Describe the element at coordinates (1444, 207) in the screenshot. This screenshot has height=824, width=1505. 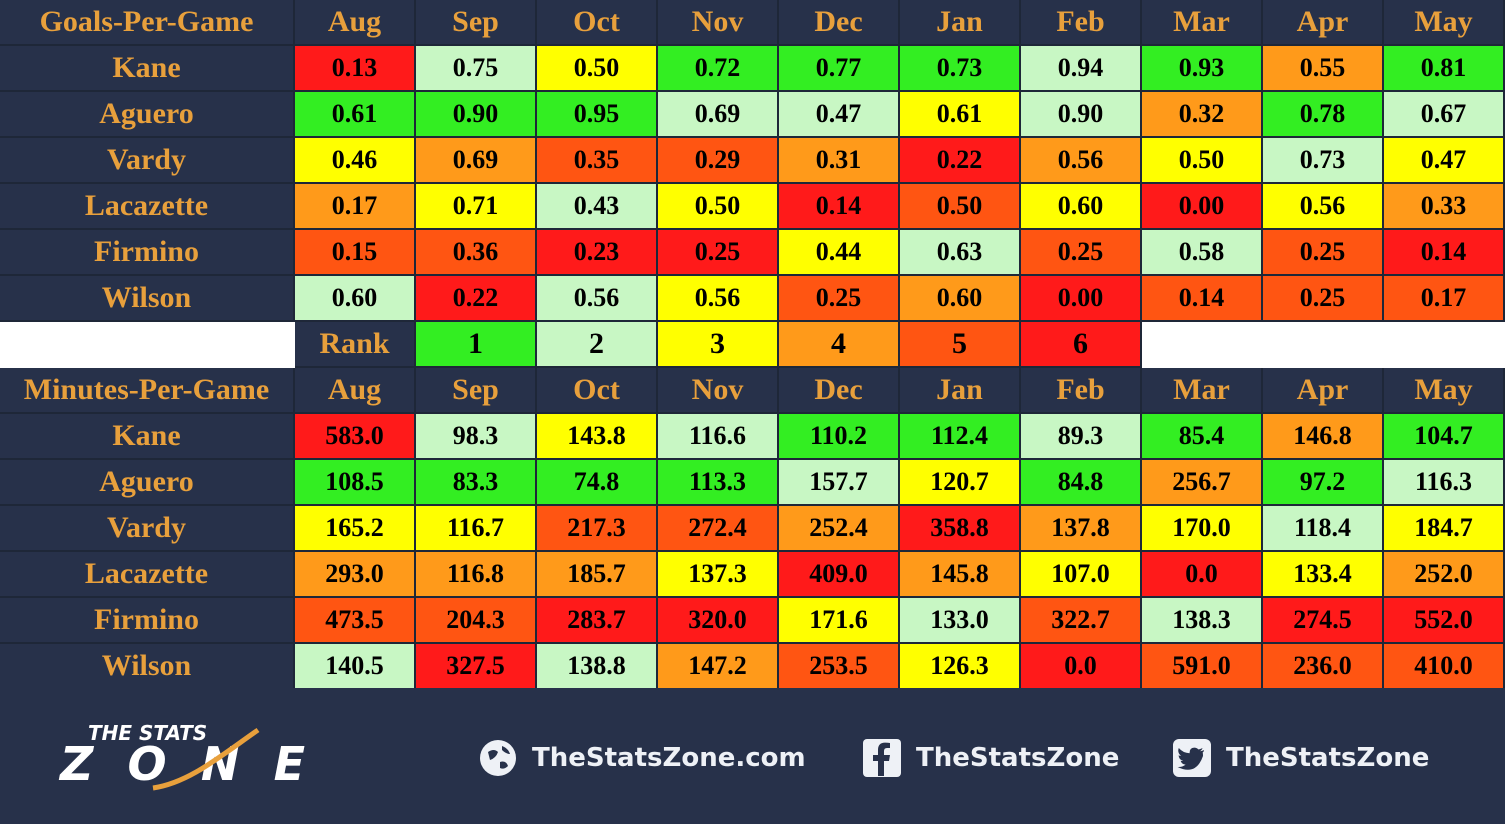
I see `goals-value-cell: 0.33` at that location.